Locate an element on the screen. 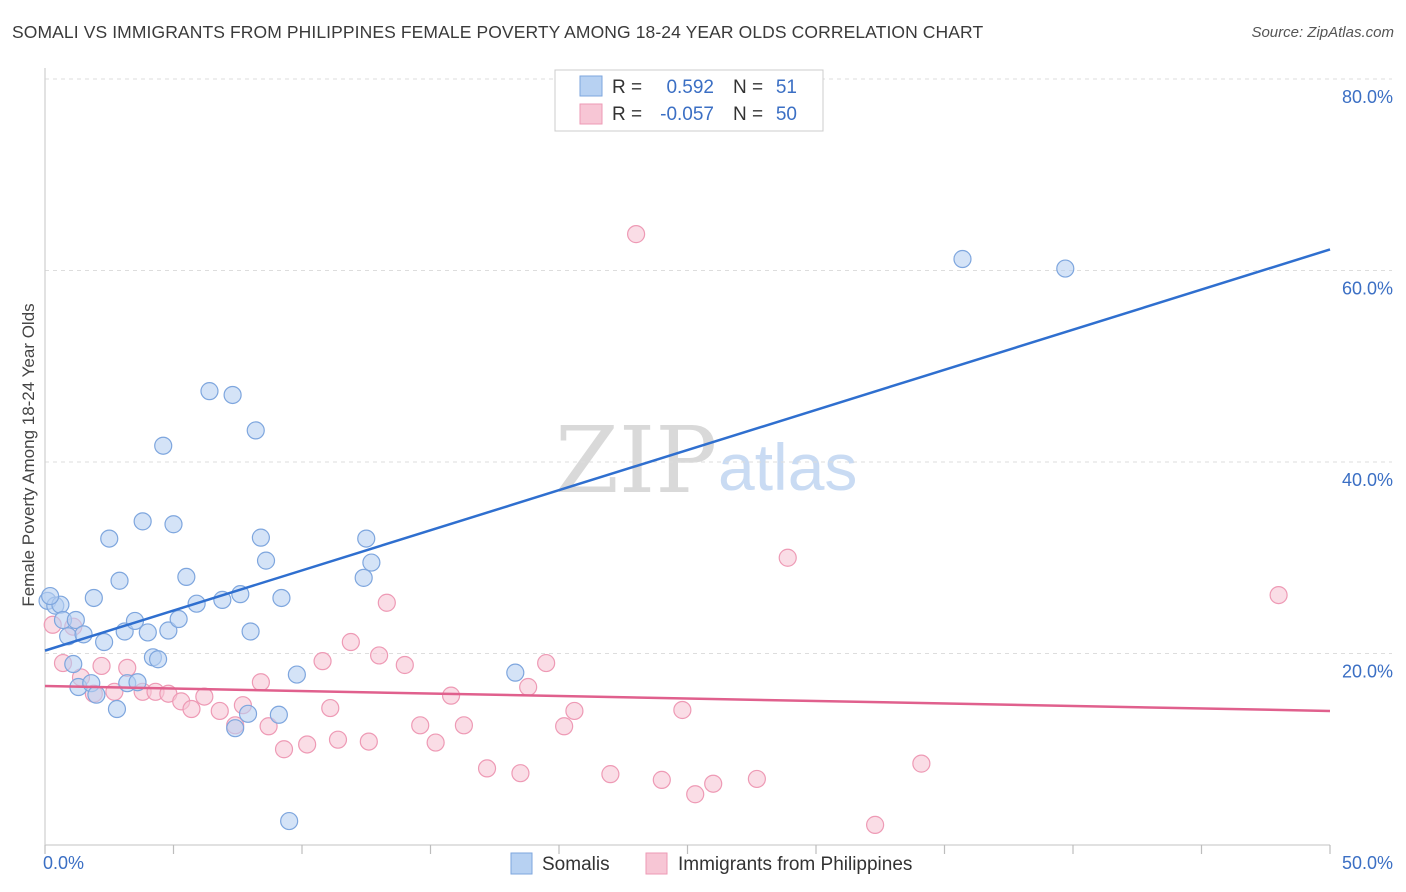  y-axis-label: Female Poverty Among 18-24 Year Olds is located at coordinates (28, 454).